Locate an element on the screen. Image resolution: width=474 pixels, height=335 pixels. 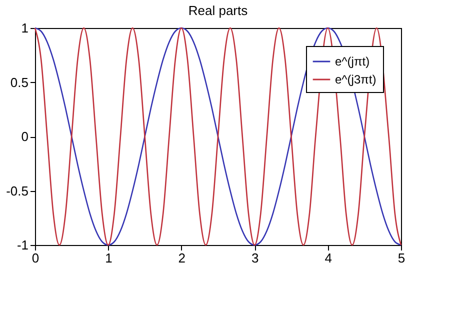
legend-label: e^(j3πt) is located at coordinates (355, 79).